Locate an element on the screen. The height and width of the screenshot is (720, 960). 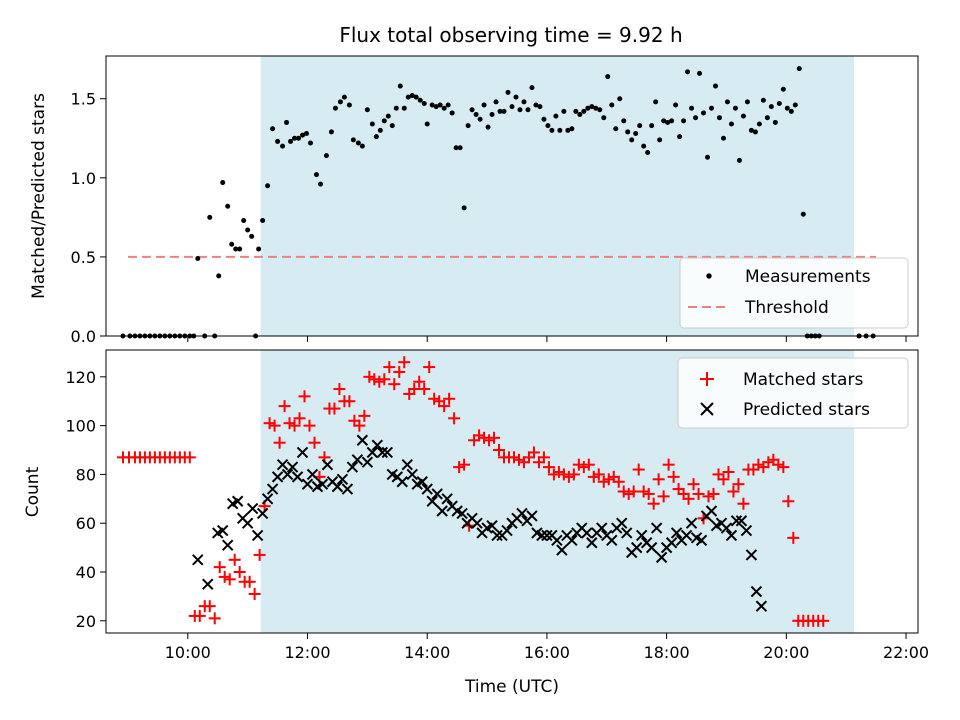
bottom-y-ticks: 20 40 60 80 100 120 is located at coordinates (85, 499).